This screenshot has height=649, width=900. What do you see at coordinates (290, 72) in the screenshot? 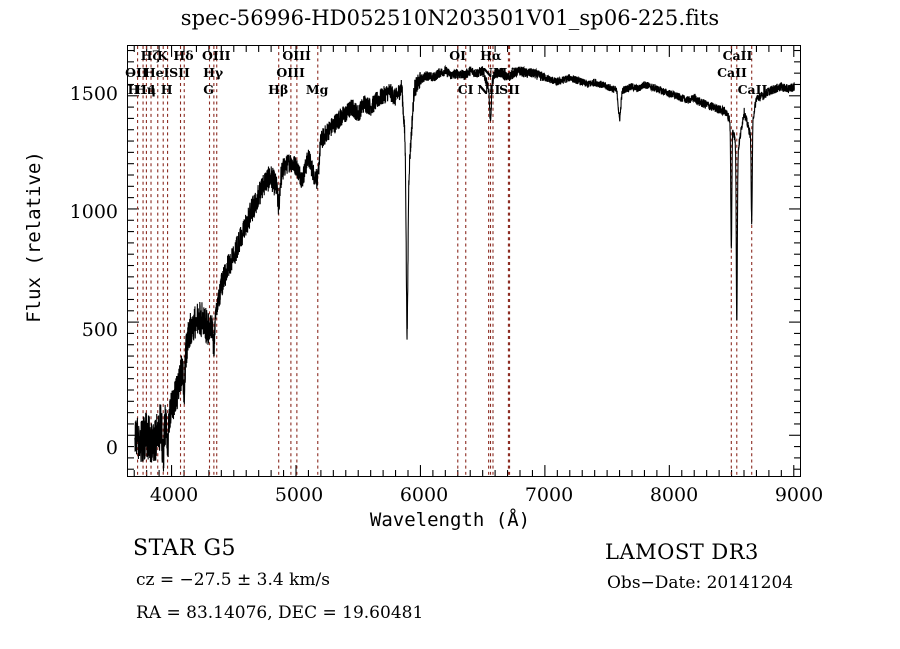
I see `line-label-OIII-b: OIII` at bounding box center [290, 72].